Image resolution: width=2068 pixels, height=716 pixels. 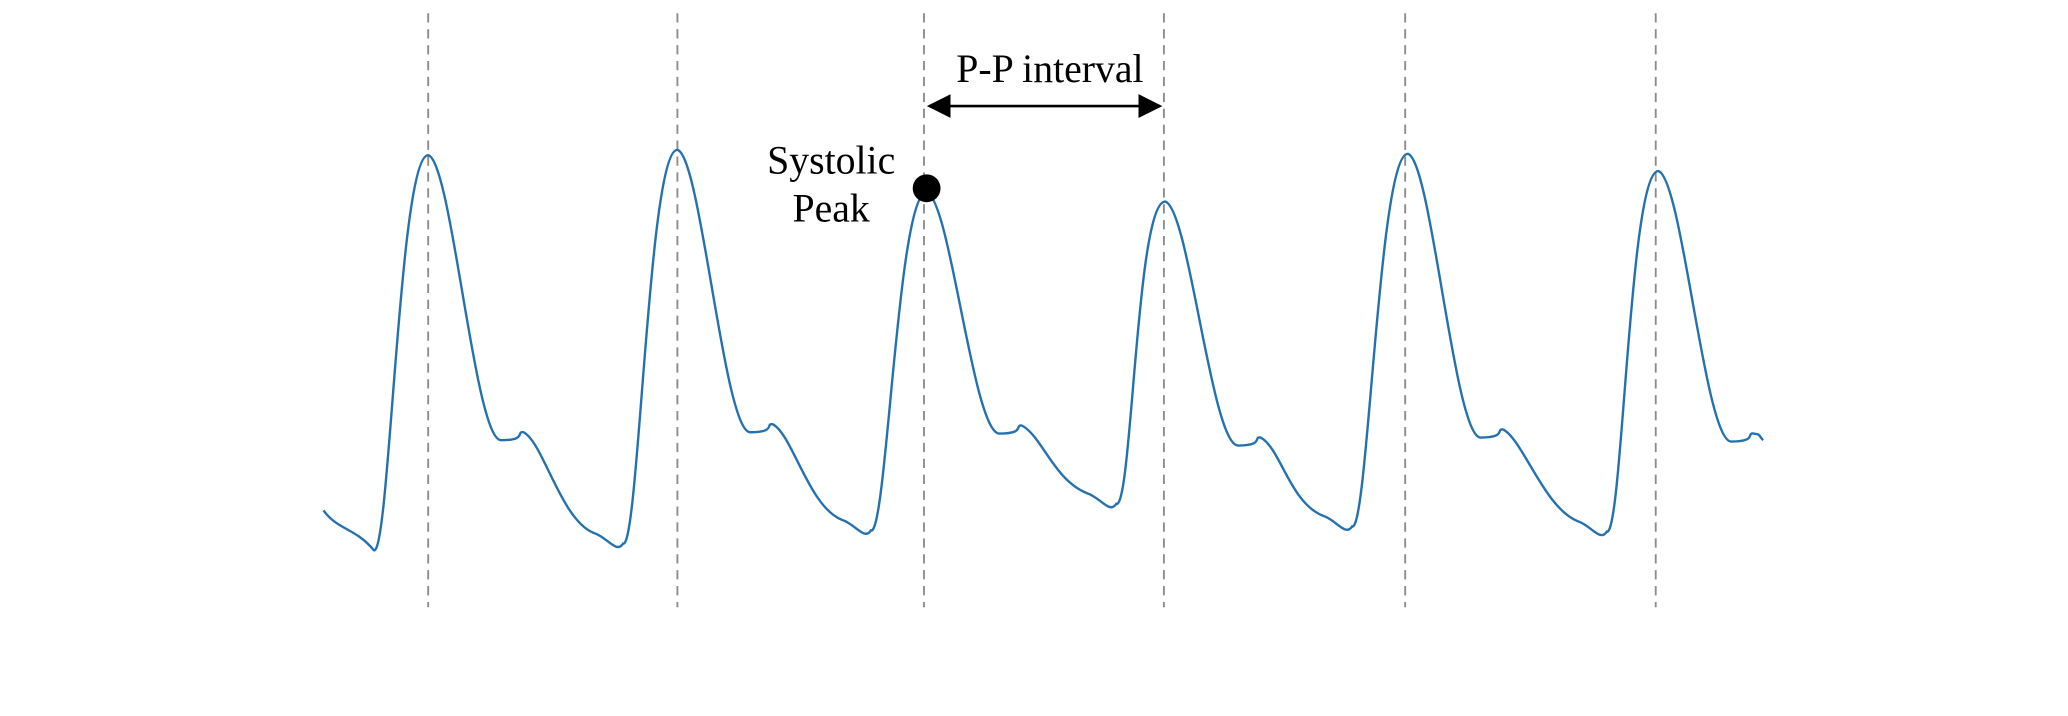 What do you see at coordinates (1049, 69) in the screenshot?
I see `interval-label: P-P interval` at bounding box center [1049, 69].